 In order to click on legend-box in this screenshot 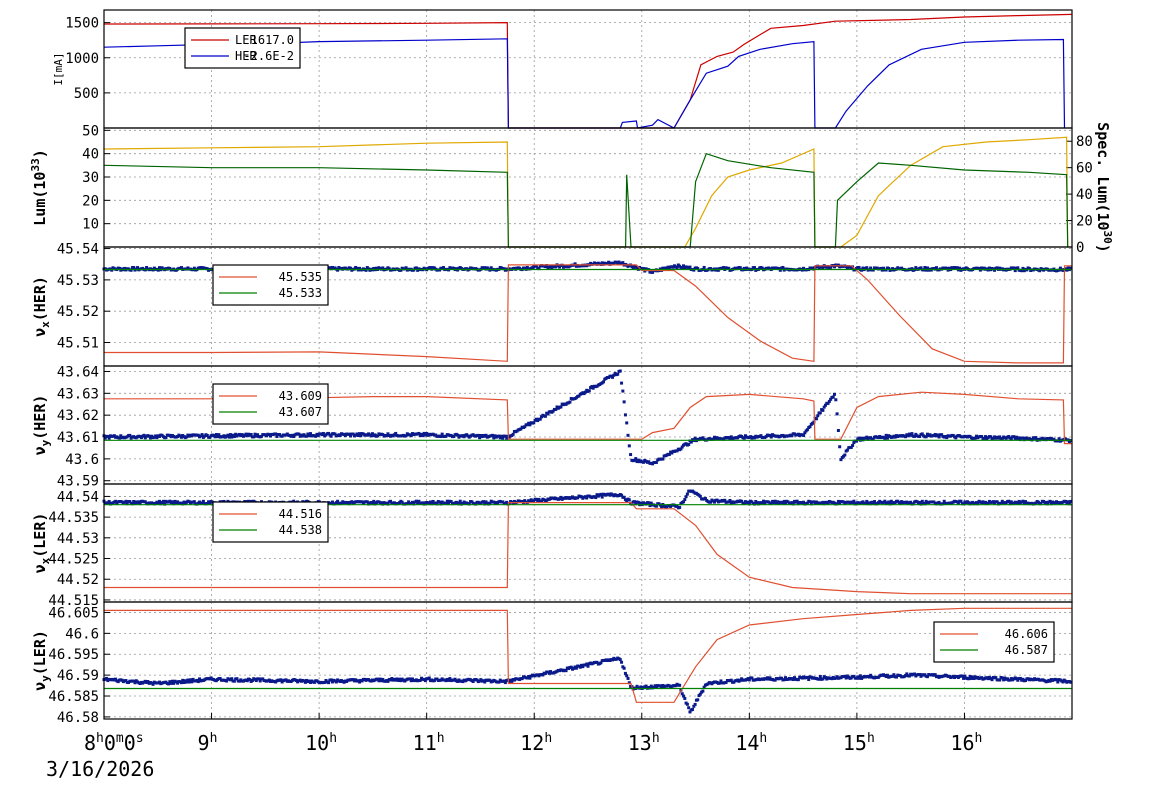, I will do `click(270, 522)`.